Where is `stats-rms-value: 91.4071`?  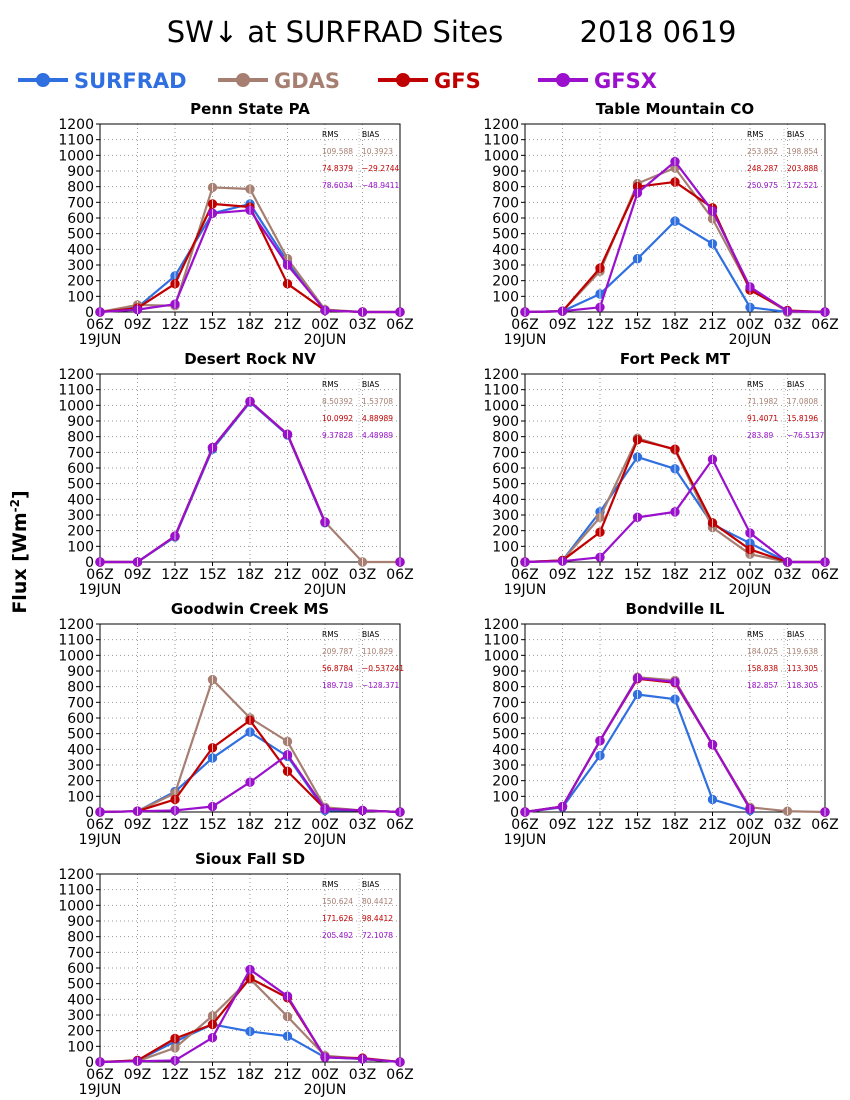 stats-rms-value: 91.4071 is located at coordinates (762, 418).